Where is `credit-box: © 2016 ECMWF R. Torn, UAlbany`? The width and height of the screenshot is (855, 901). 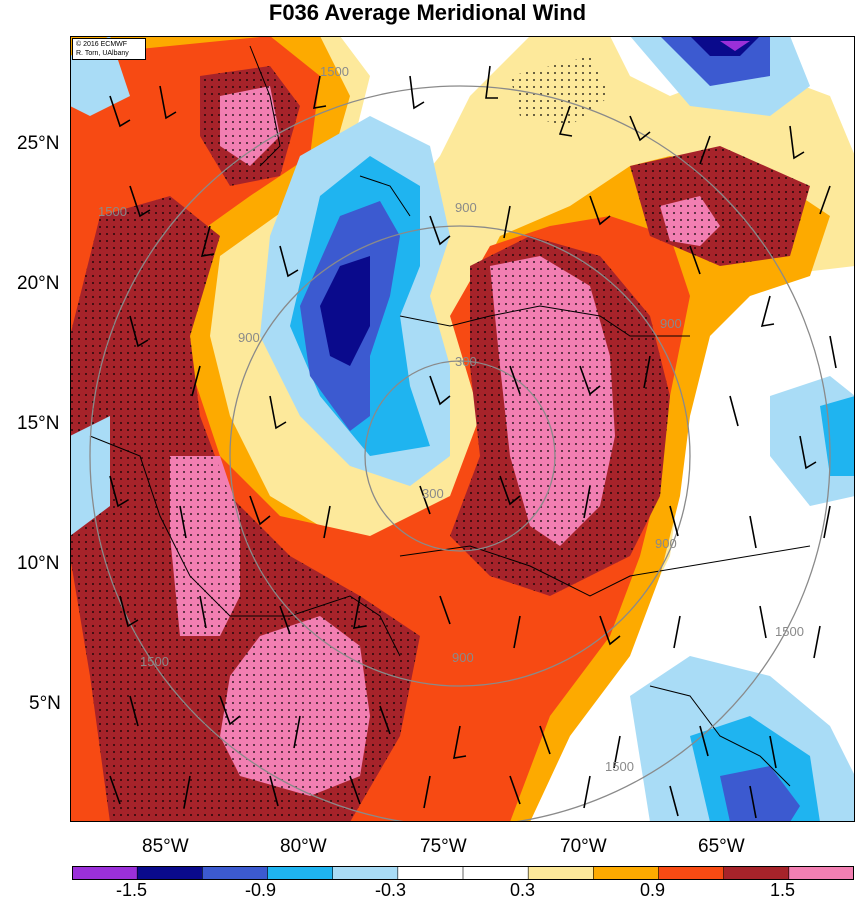
credit-box: © 2016 ECMWF R. Torn, UAlbany is located at coordinates (109, 49).